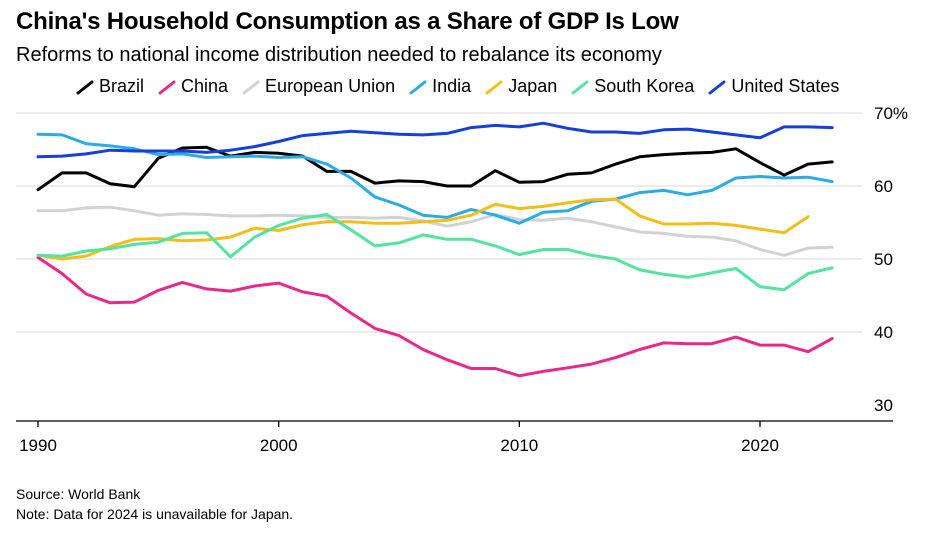 The height and width of the screenshot is (544, 930). What do you see at coordinates (883, 186) in the screenshot?
I see `y-tick-label: 60` at bounding box center [883, 186].